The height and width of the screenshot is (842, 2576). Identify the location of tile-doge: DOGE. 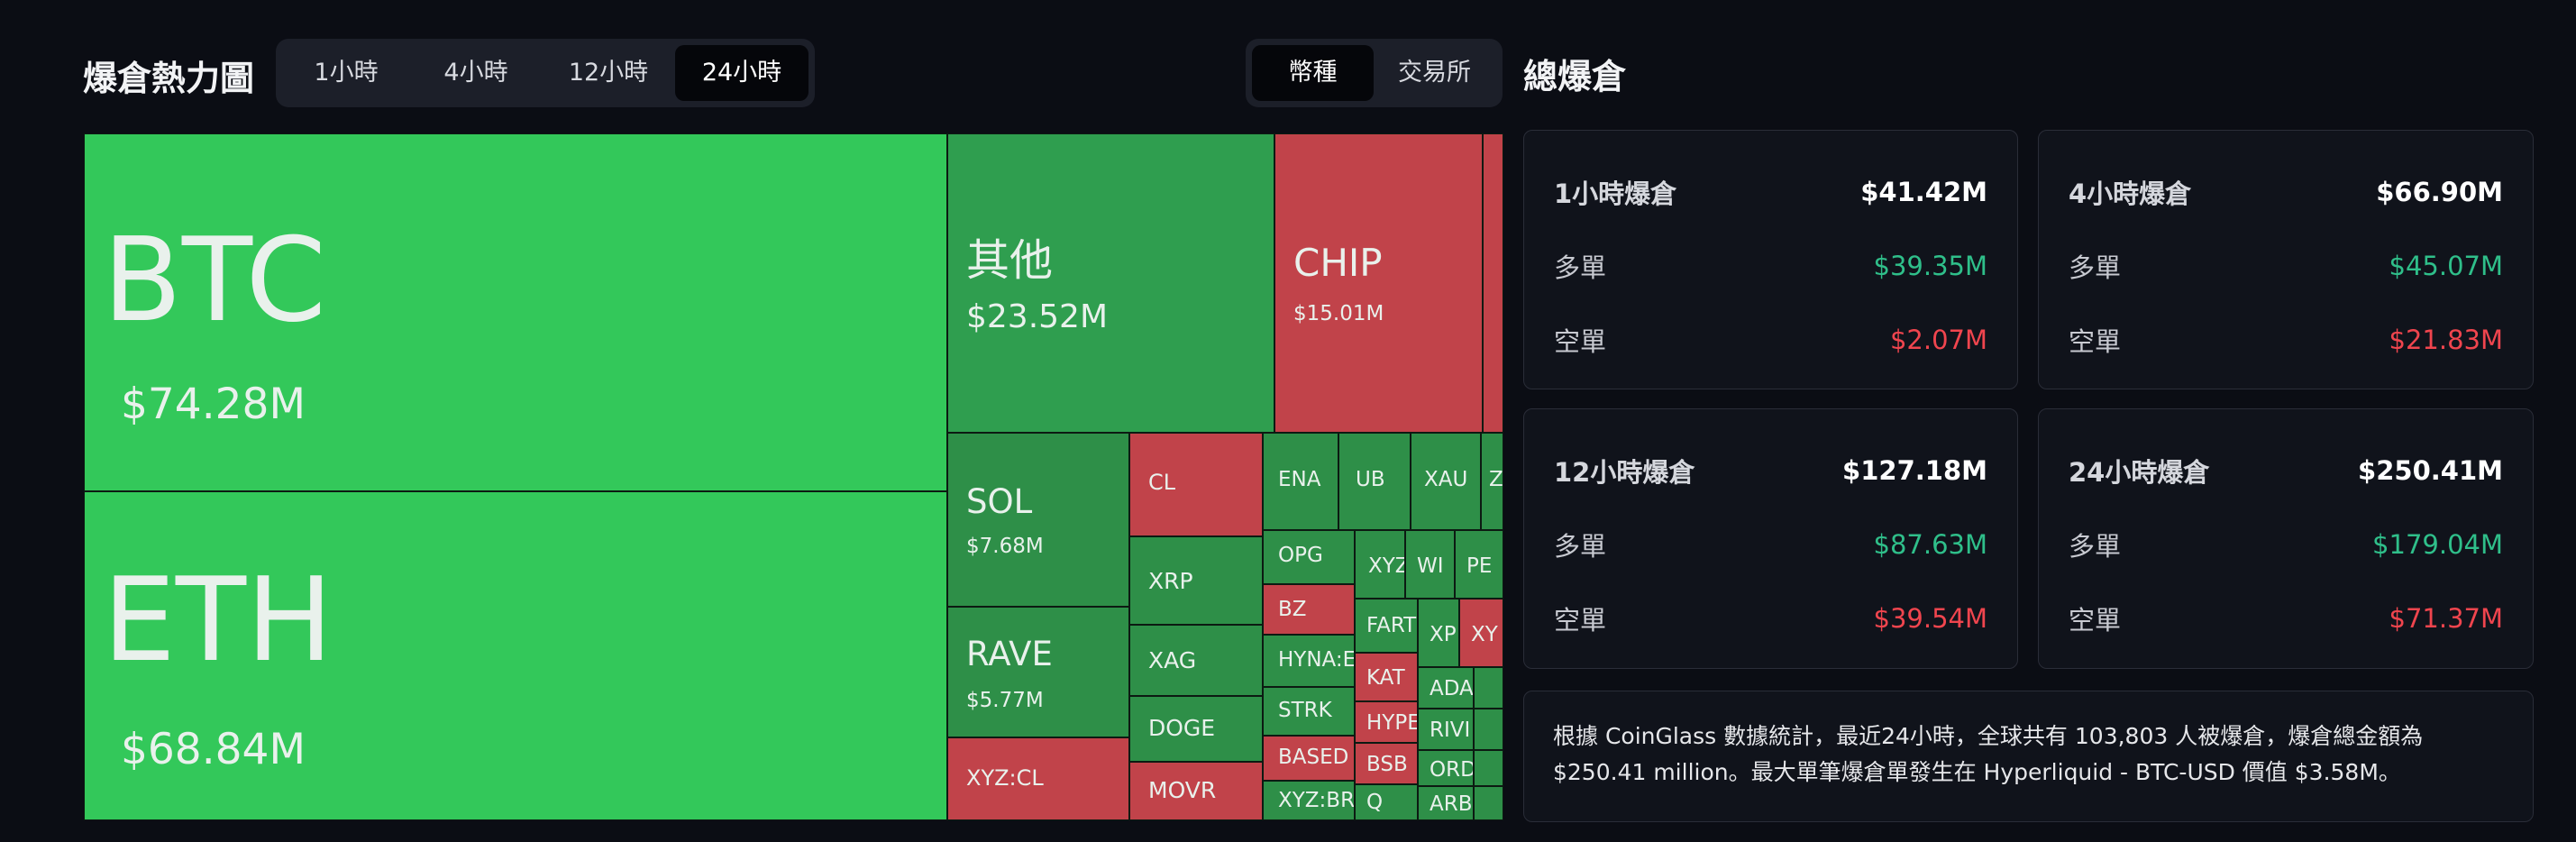
(1196, 729).